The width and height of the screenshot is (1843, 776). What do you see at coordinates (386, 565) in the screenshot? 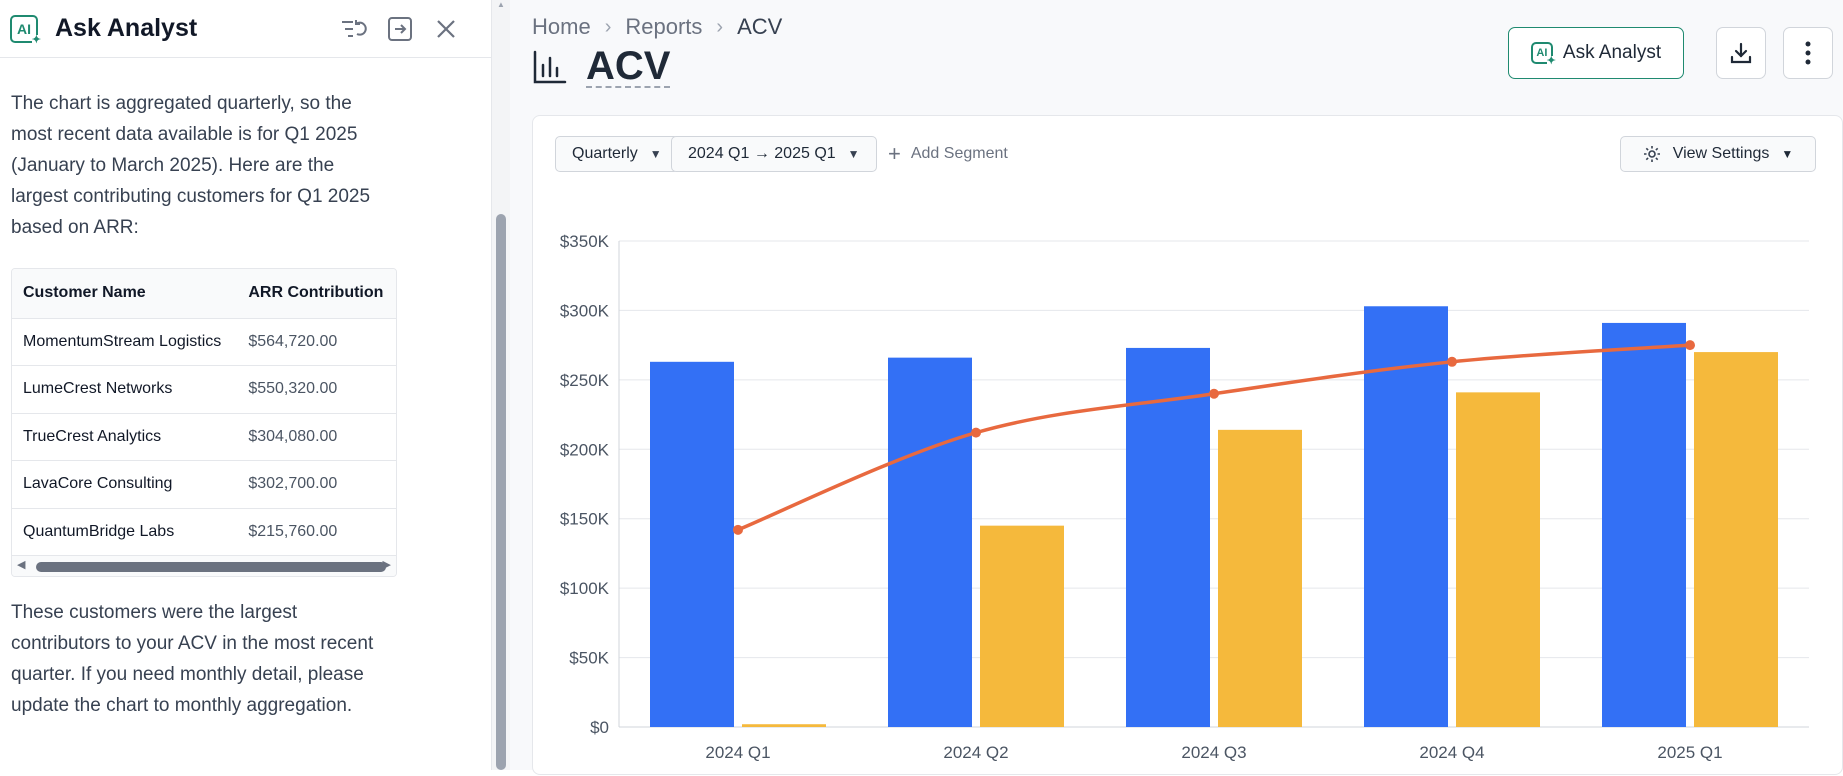
I see `scroll-right-icon: ▶` at bounding box center [386, 565].